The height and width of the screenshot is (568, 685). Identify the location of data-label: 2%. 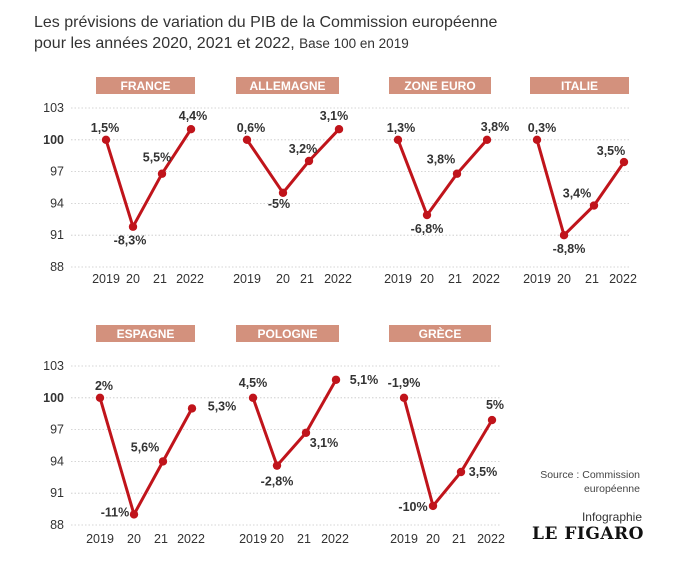
(104, 386).